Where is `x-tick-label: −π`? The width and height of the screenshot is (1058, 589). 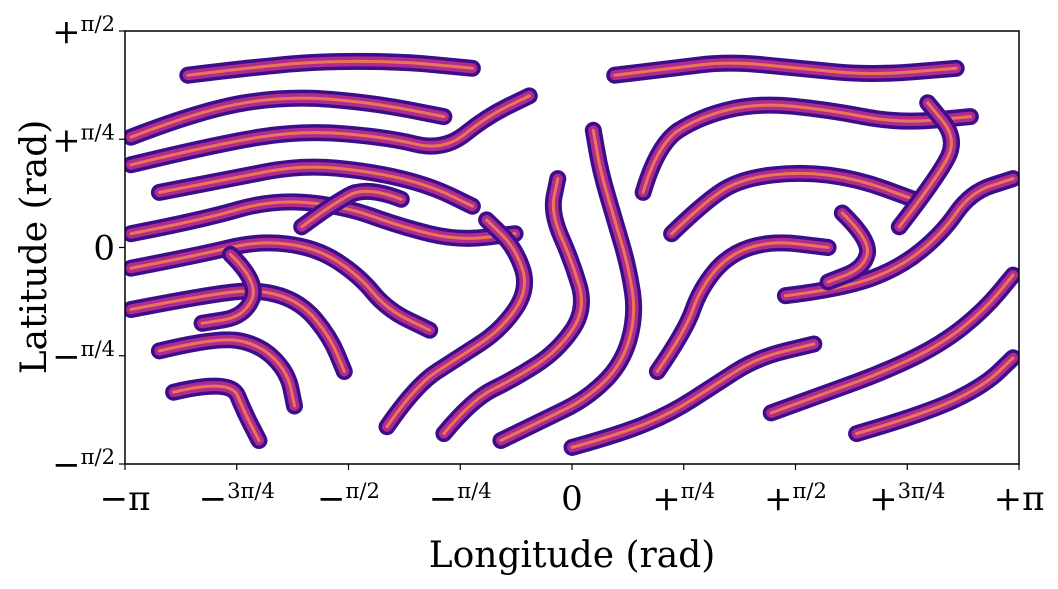 x-tick-label: −π is located at coordinates (125, 499).